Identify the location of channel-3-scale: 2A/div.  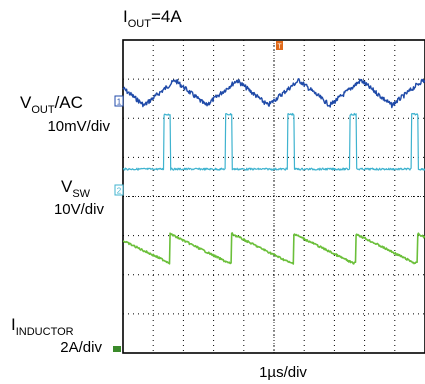
(81, 347).